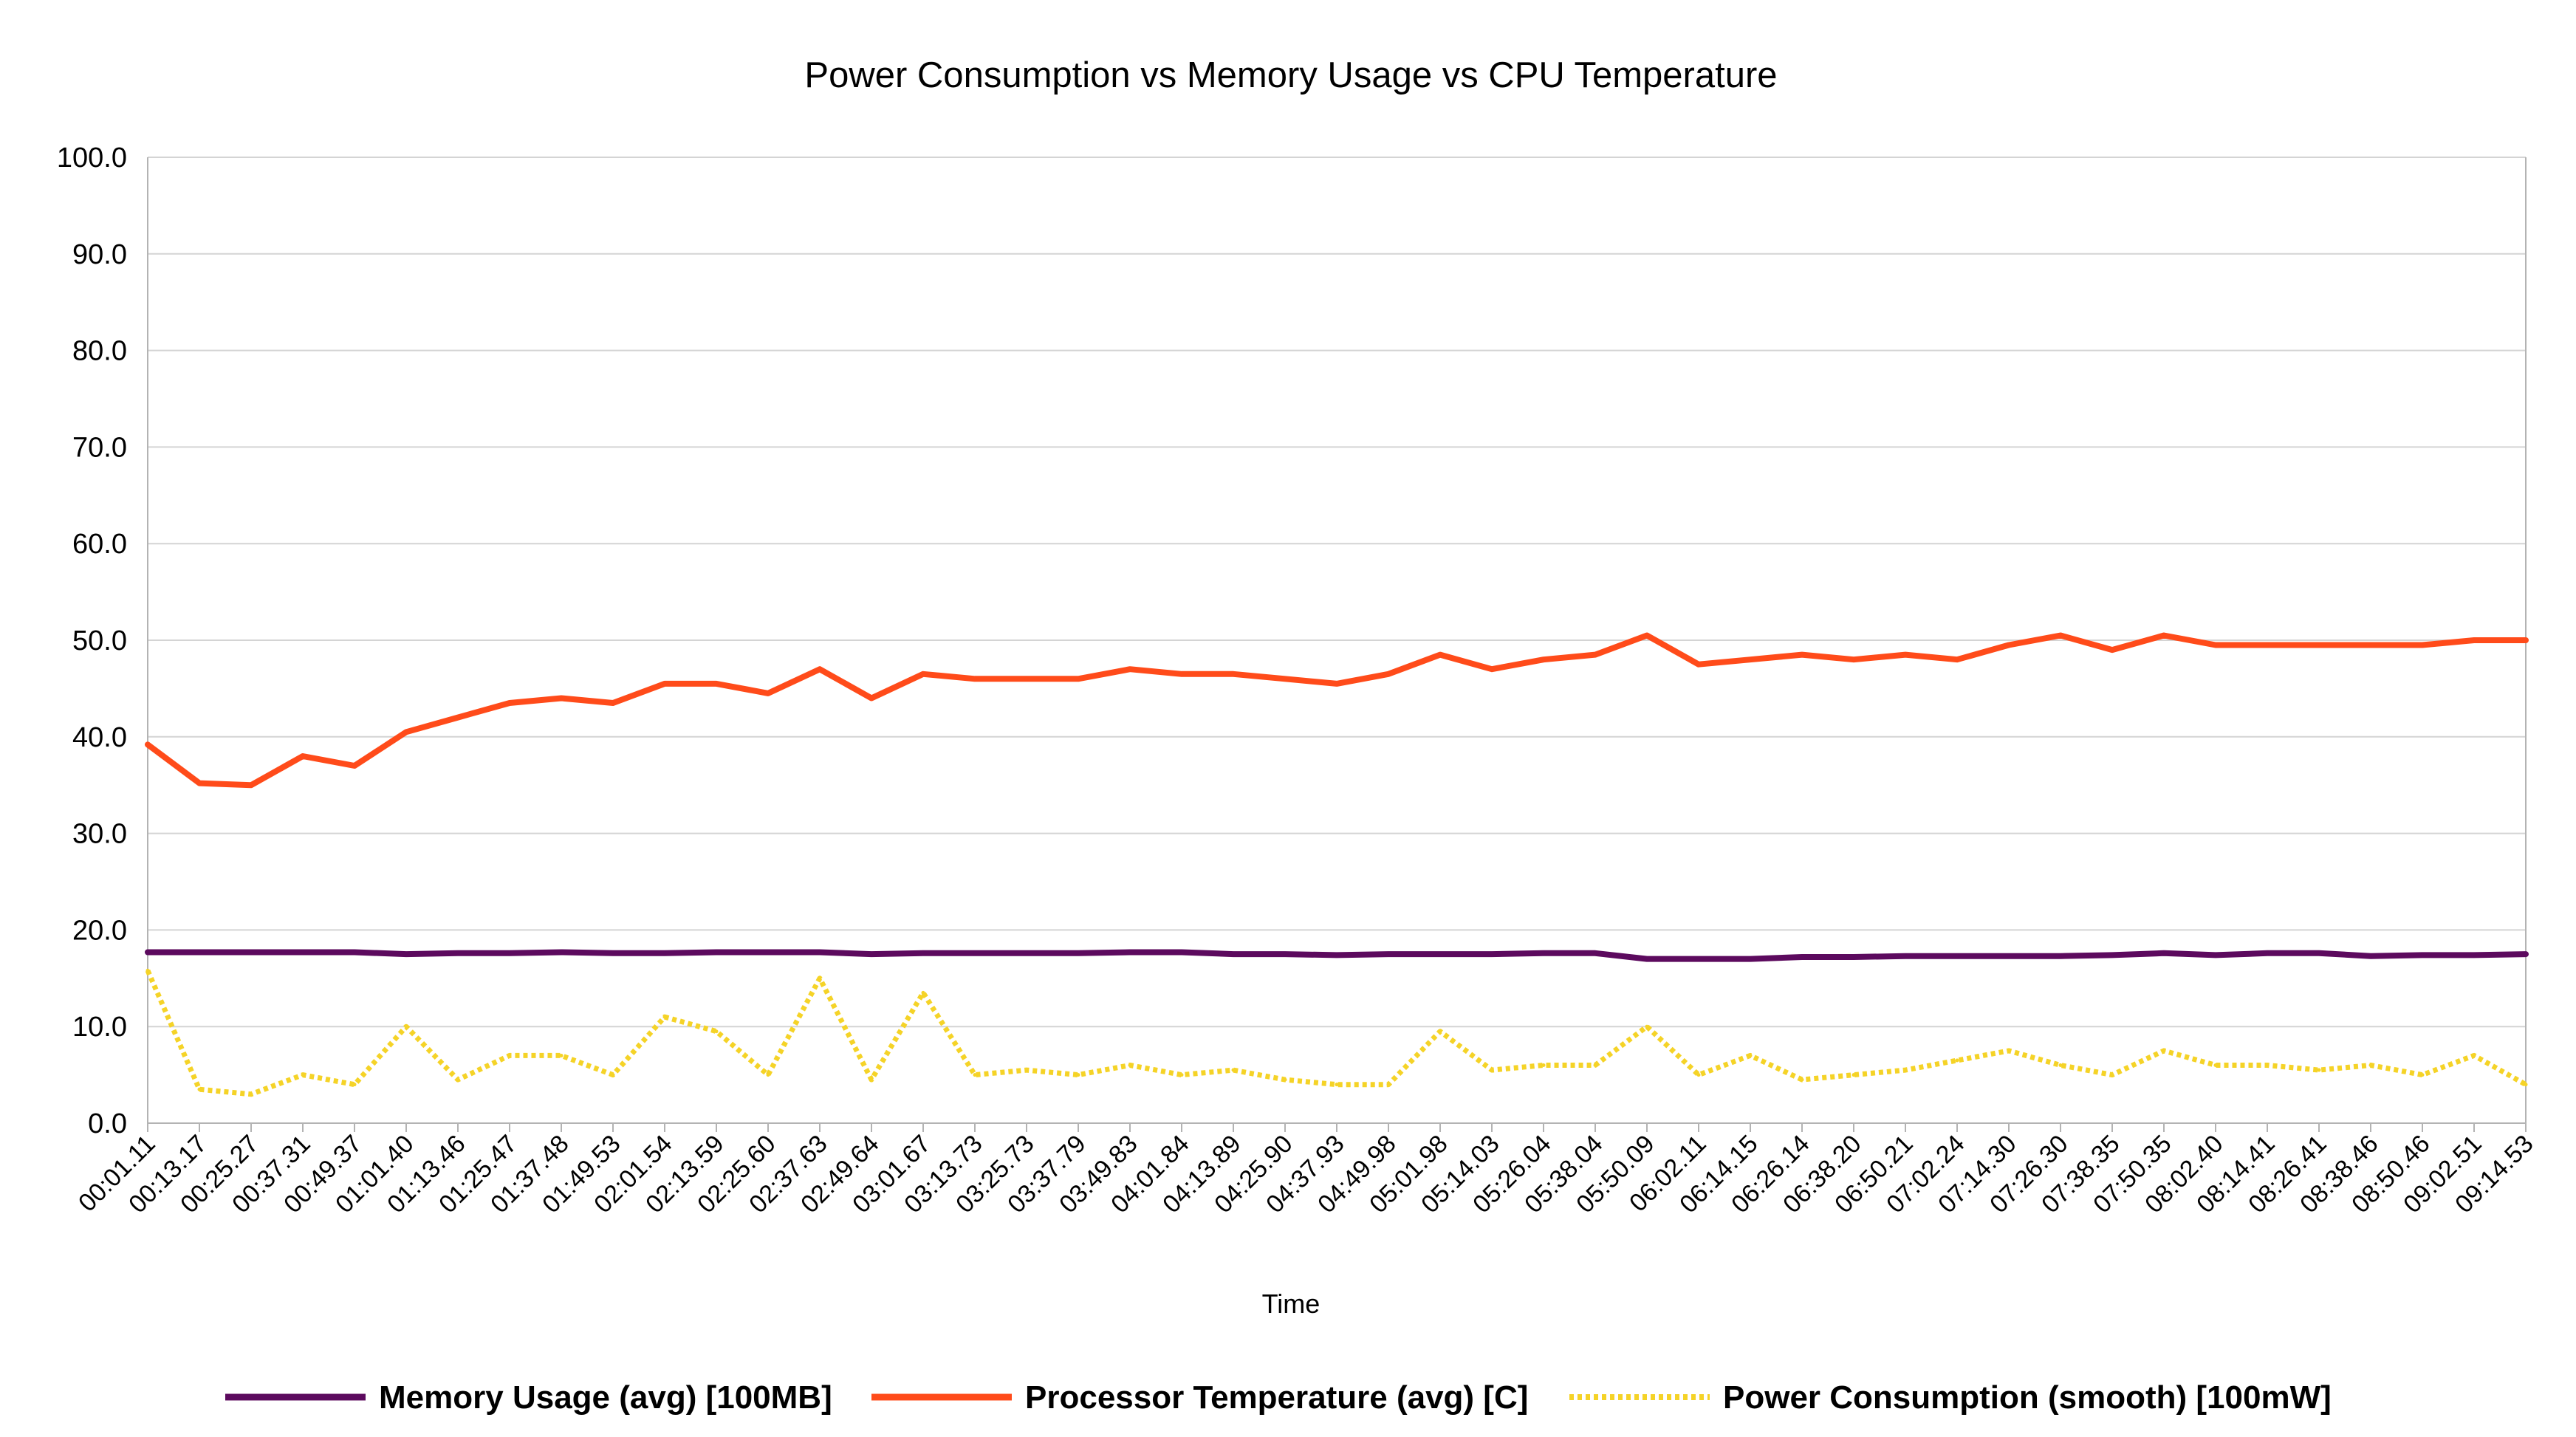 This screenshot has height=1437, width=2576. What do you see at coordinates (99, 544) in the screenshot?
I see `y-tick-label: 60.0` at bounding box center [99, 544].